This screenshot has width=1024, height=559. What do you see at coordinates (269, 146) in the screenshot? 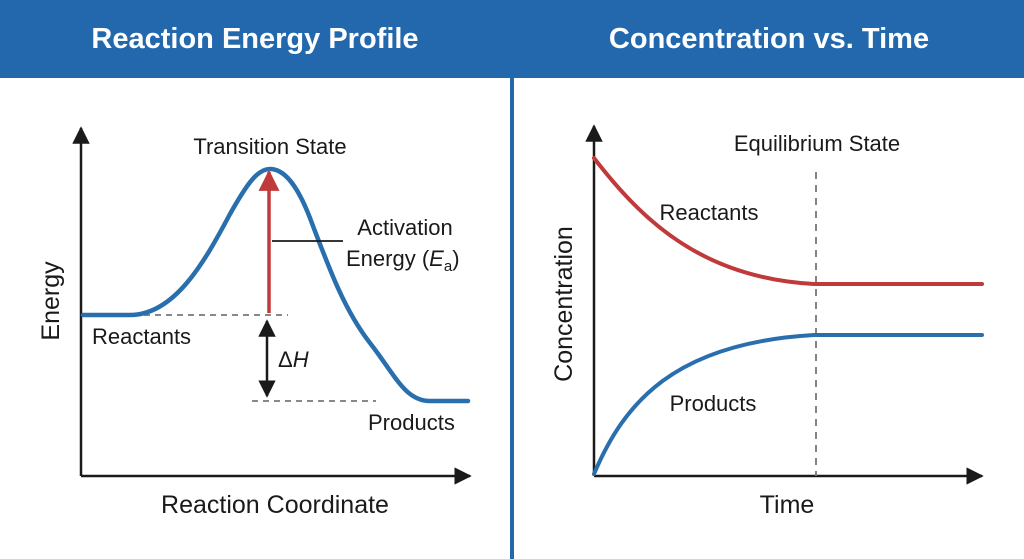
I see `transition-state-label: Transition State` at bounding box center [269, 146].